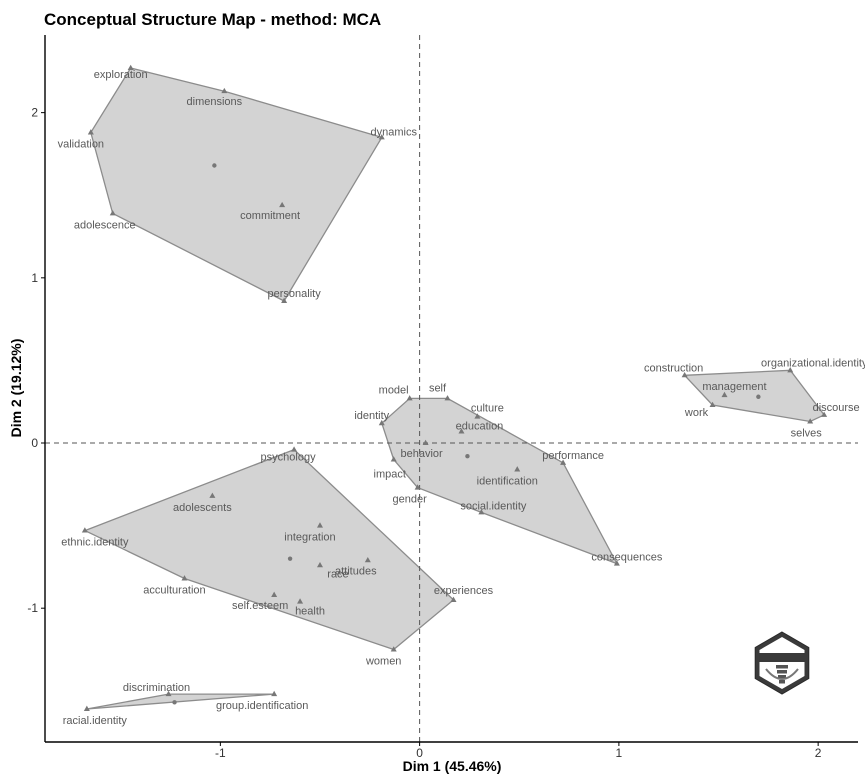  What do you see at coordinates (696, 413) in the screenshot?
I see `label-work: work` at bounding box center [696, 413].